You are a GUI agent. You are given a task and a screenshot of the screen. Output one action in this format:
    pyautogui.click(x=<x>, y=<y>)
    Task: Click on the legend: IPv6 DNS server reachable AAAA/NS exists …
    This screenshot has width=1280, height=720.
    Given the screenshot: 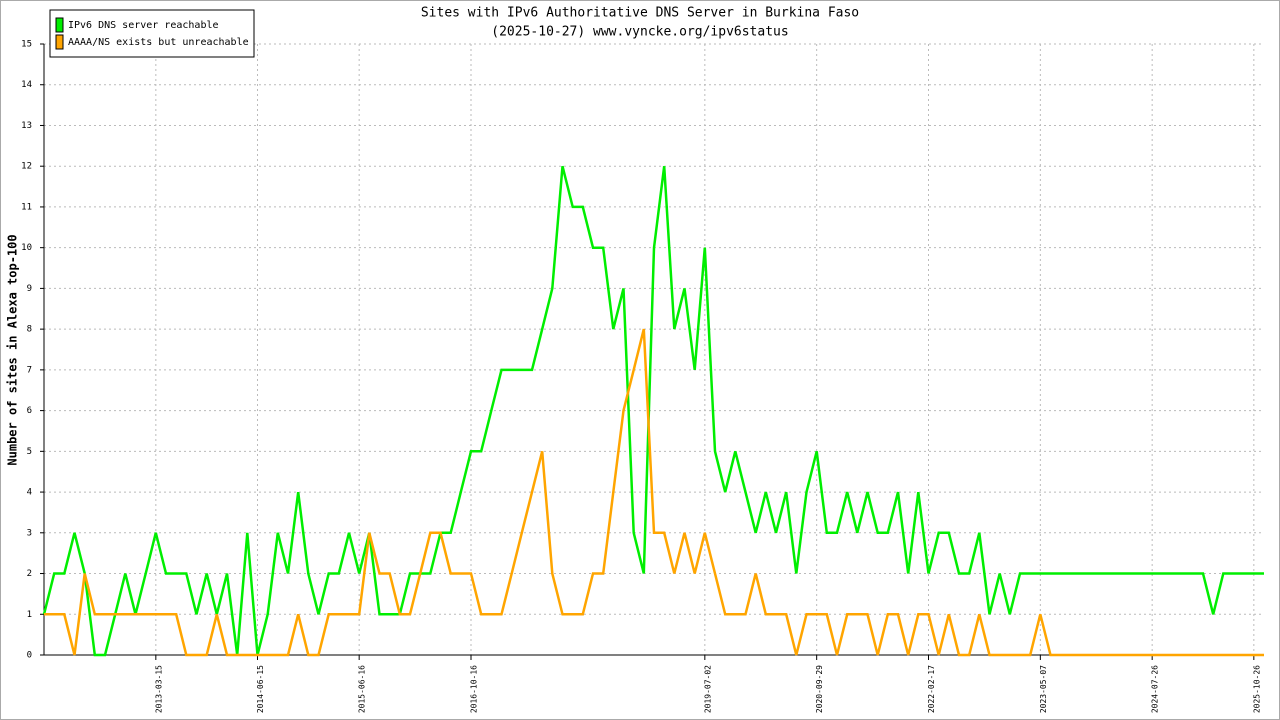 What is the action you would take?
    pyautogui.click(x=152, y=33)
    